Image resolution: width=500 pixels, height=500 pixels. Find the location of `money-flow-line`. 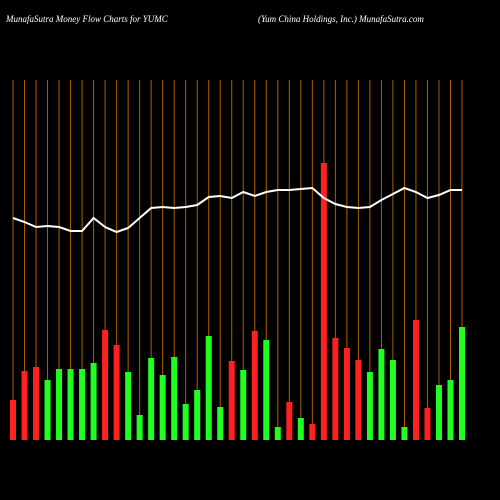

money-flow-line is located at coordinates (237, 210).